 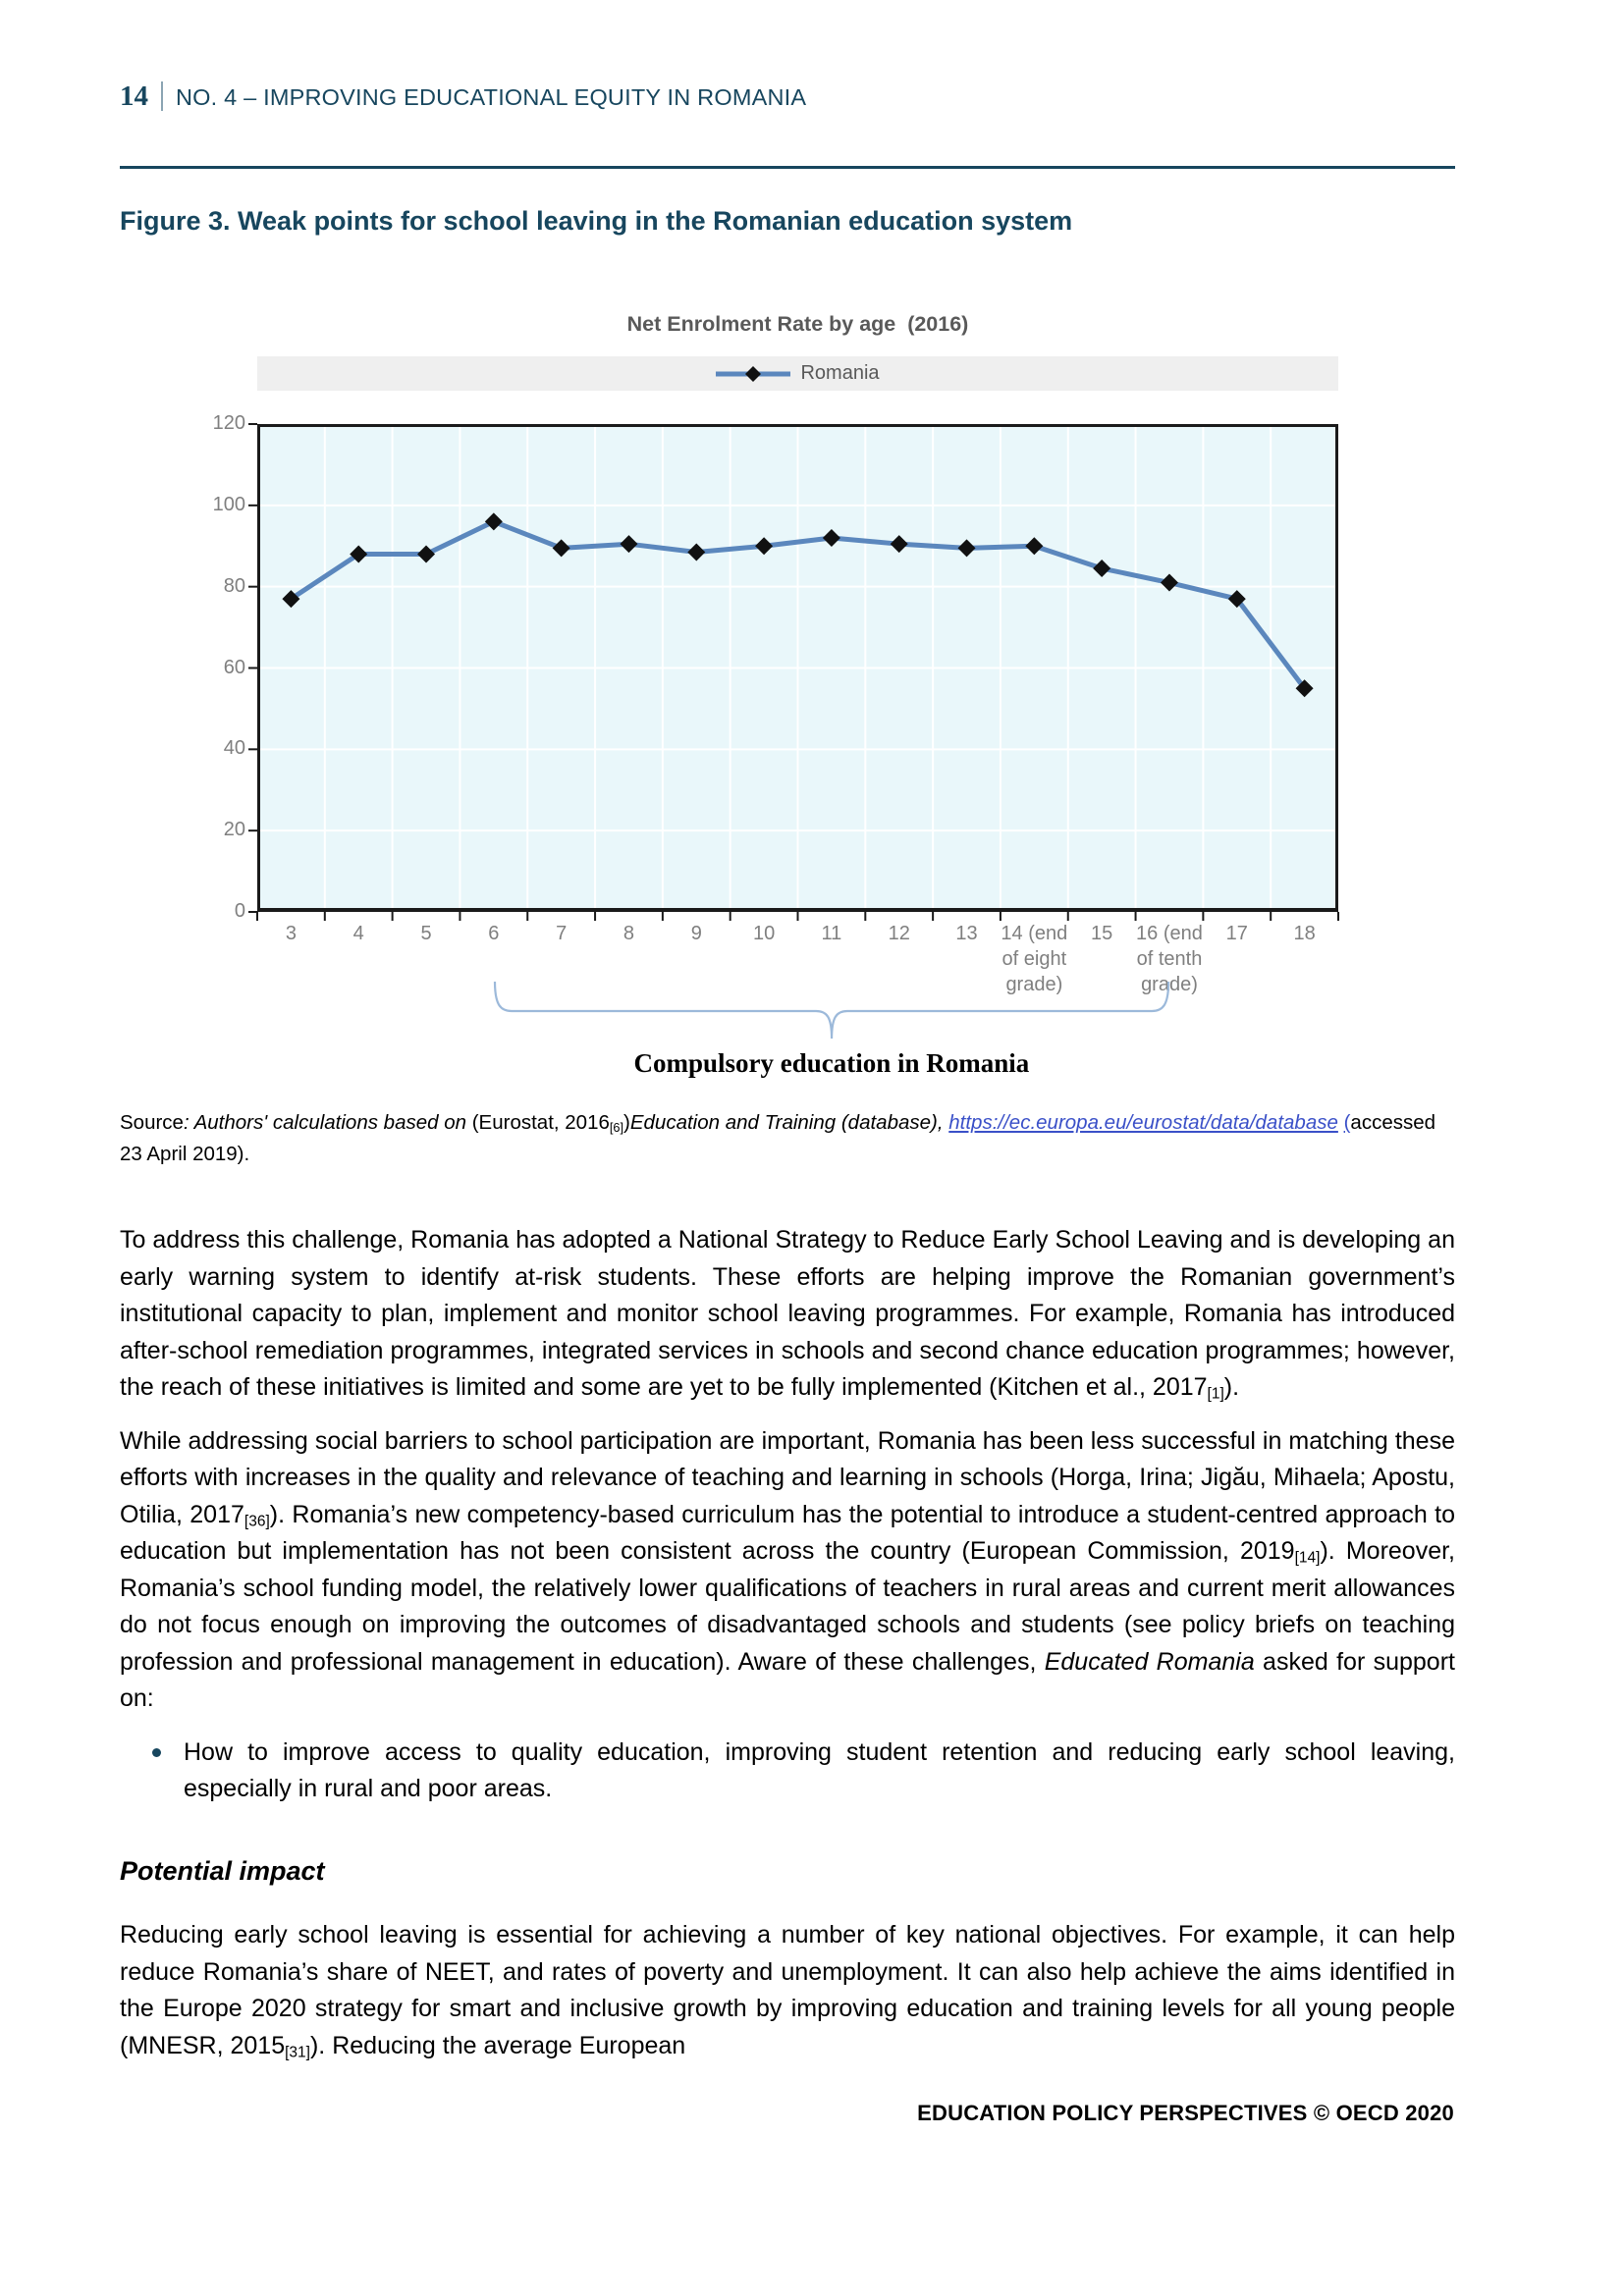 I want to click on legend-line-marker-icon, so click(x=753, y=373).